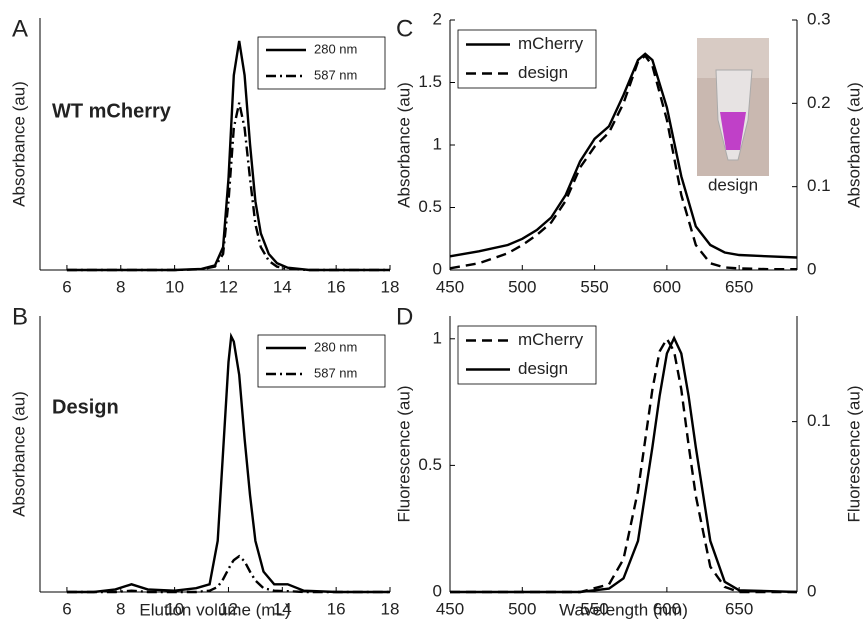  I want to click on y-tick-label: 2, so click(437, 18).